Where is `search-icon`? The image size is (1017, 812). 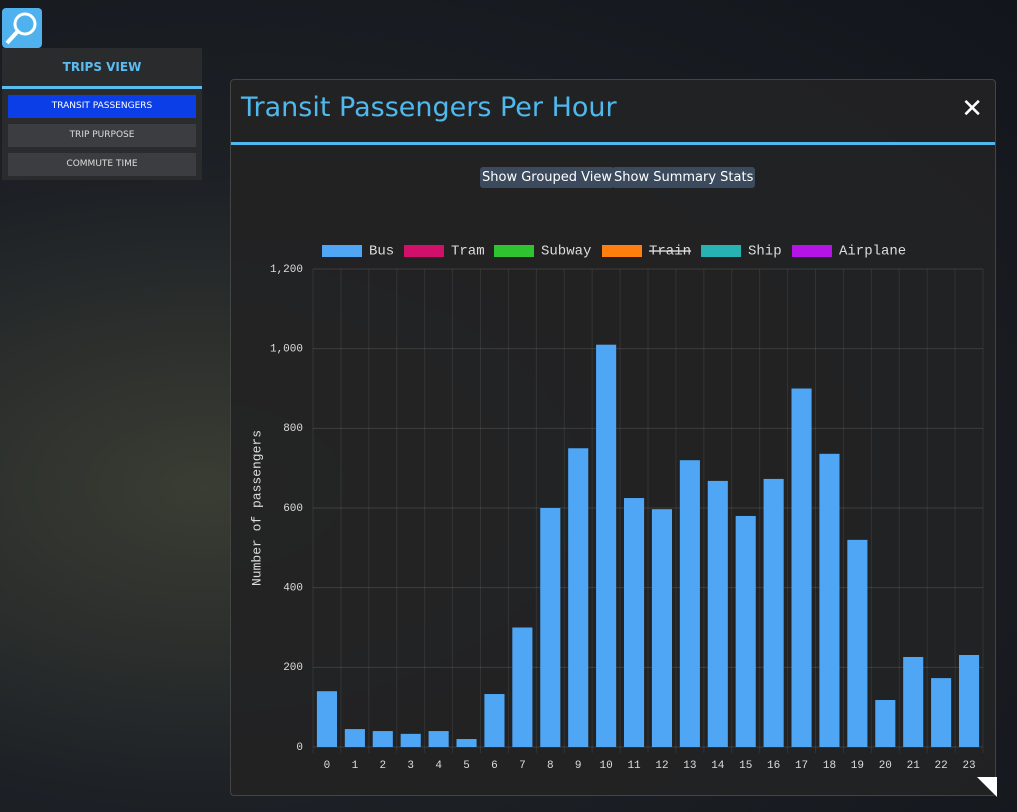 search-icon is located at coordinates (22, 28).